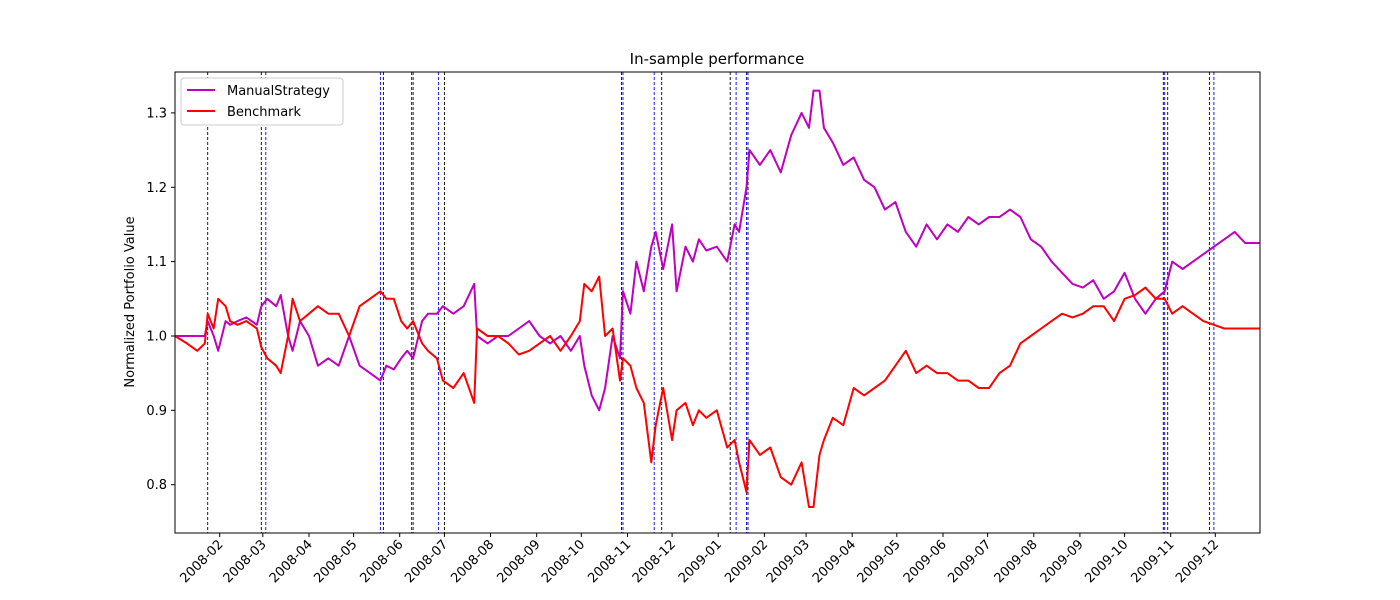 Image resolution: width=1400 pixels, height=600 pixels. I want to click on chart-title: In-sample performance, so click(717, 59).